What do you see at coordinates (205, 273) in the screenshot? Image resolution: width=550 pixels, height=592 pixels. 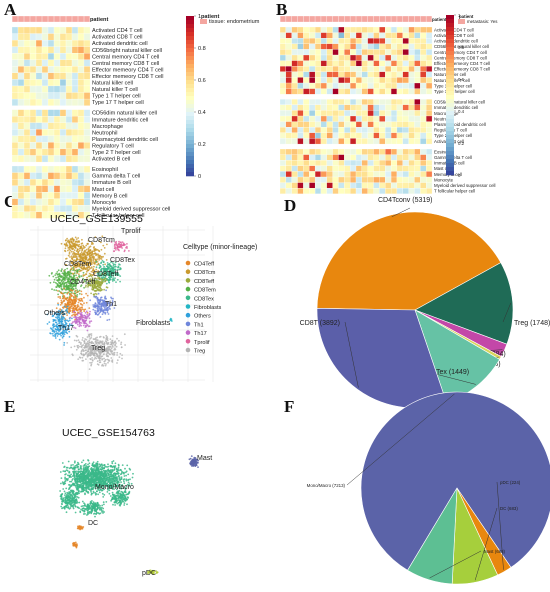 I see `legend-label: CD8Tcm` at bounding box center [205, 273].